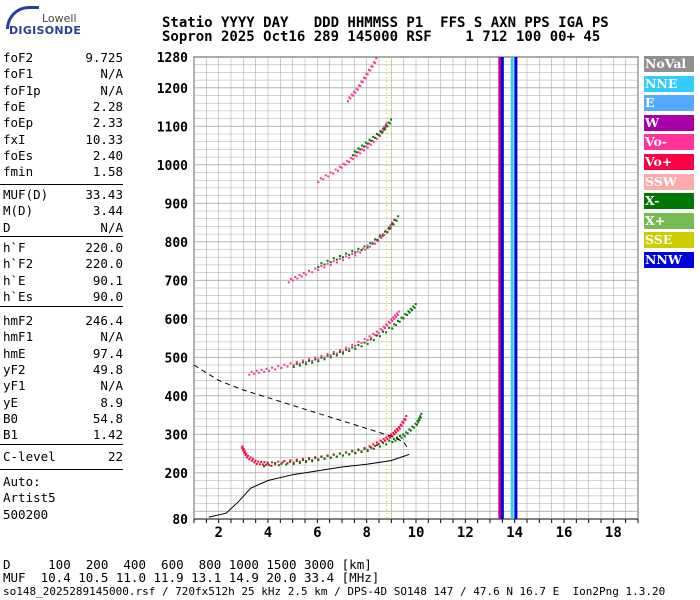  What do you see at coordinates (63, 435) in the screenshot?
I see `param-row-b1: B1 1.42` at bounding box center [63, 435].